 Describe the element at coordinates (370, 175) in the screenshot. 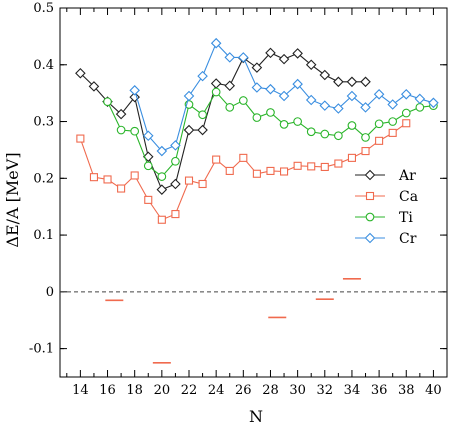

I see `legend-marker-ar` at that location.